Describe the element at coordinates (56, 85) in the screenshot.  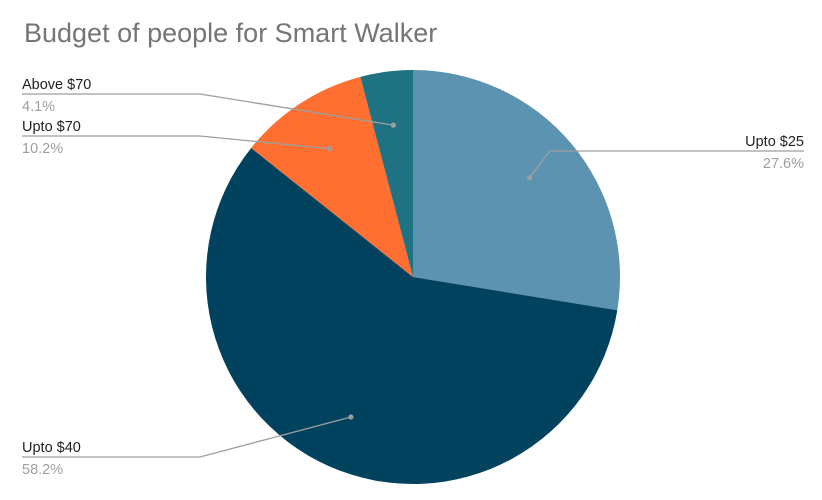
I see `slice-label-above-70: Above $70` at that location.